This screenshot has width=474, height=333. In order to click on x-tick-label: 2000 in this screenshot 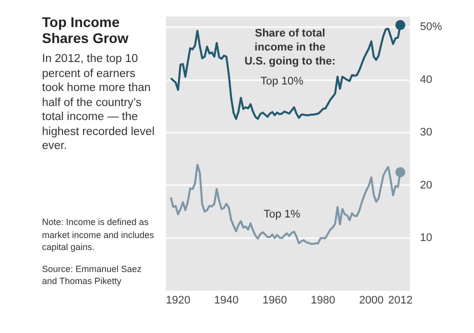, I will do `click(371, 300)`.